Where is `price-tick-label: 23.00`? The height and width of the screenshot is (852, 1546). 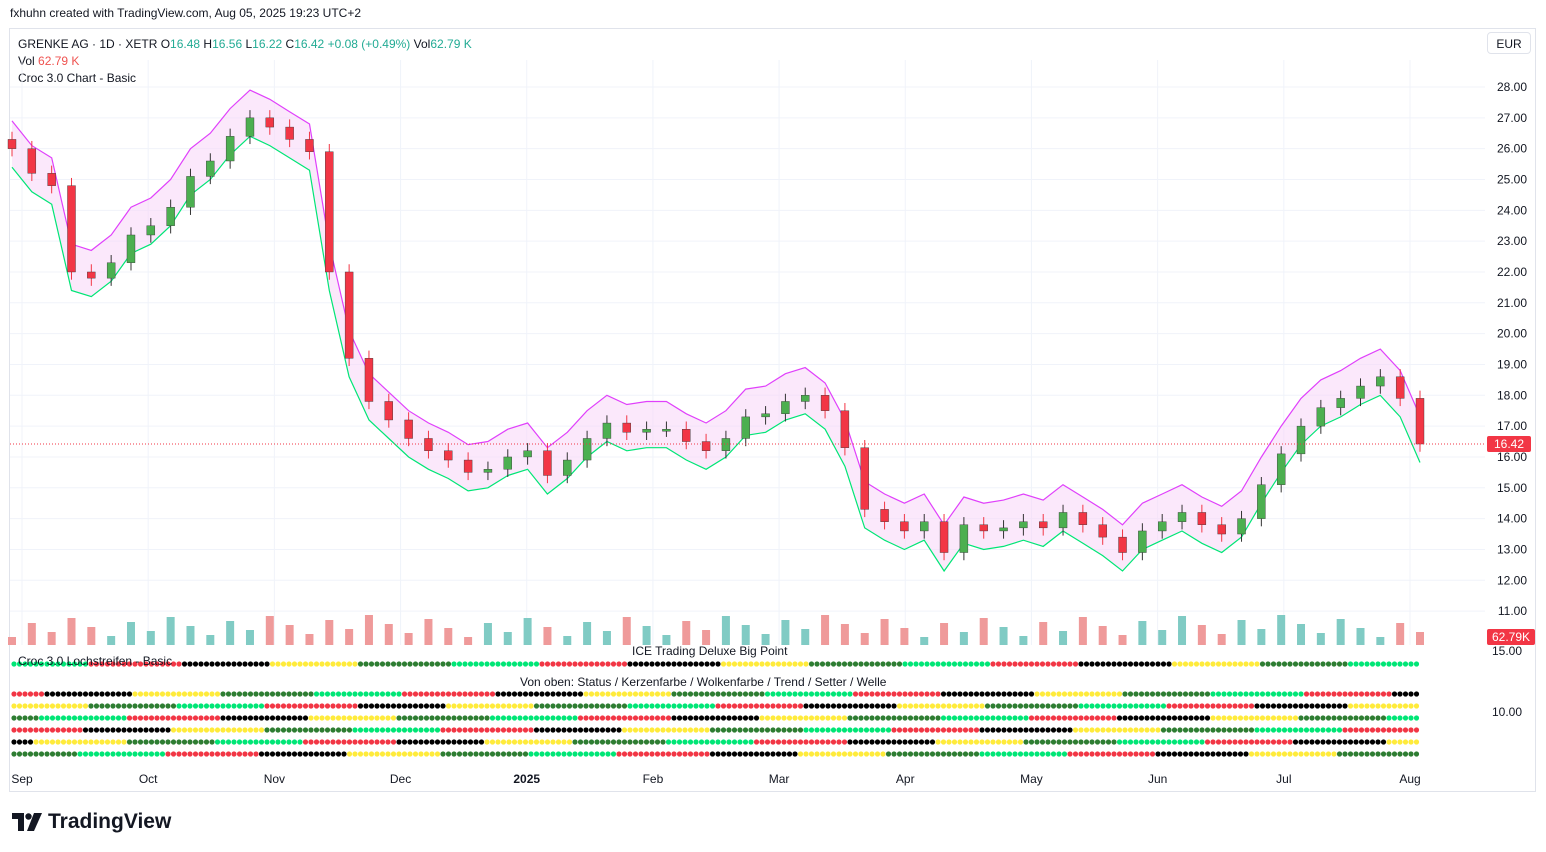 price-tick-label: 23.00 is located at coordinates (1512, 241).